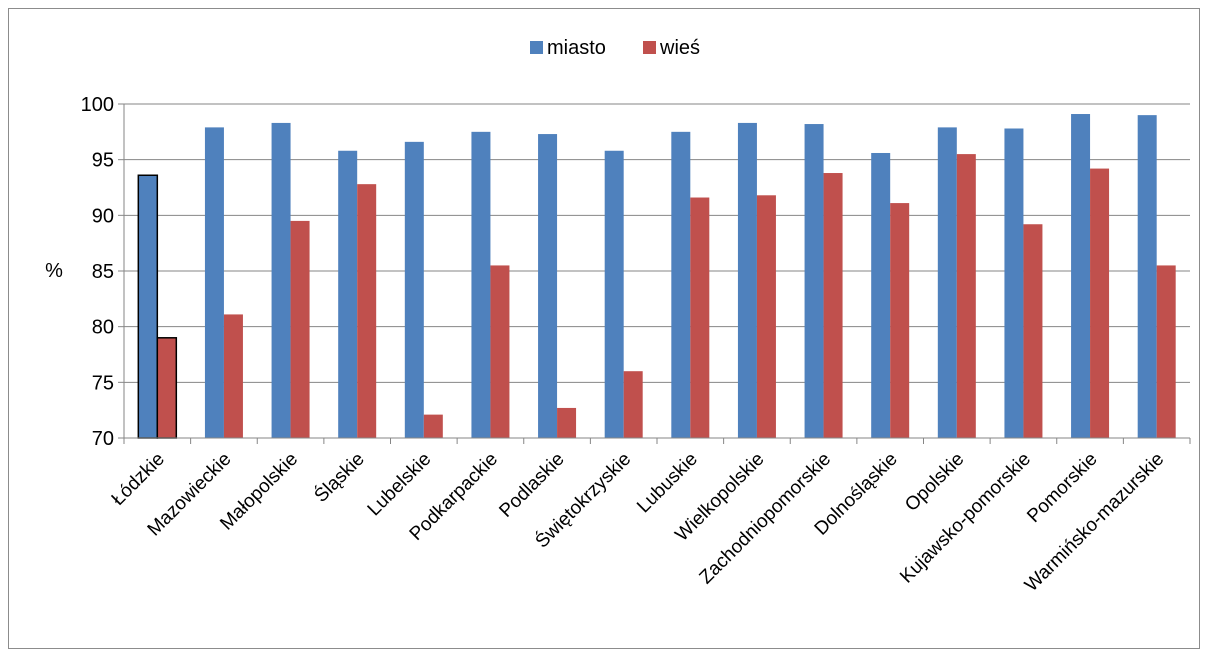  I want to click on x-tick-label: Śląskie, so click(339, 477).